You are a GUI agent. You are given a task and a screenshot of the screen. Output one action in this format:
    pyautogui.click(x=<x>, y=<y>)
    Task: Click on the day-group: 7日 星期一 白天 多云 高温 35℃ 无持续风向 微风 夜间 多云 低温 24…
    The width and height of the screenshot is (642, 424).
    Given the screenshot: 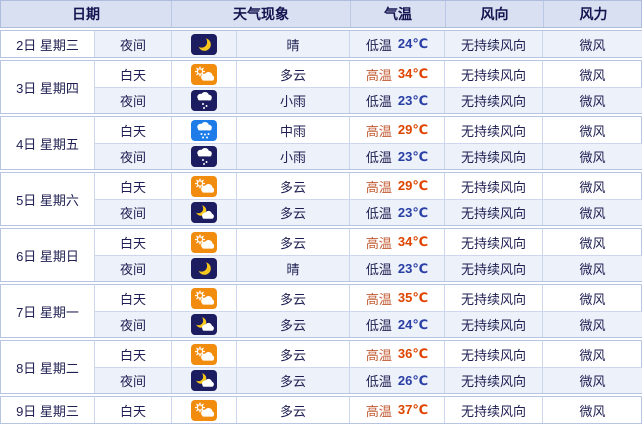 What is the action you would take?
    pyautogui.click(x=321, y=311)
    